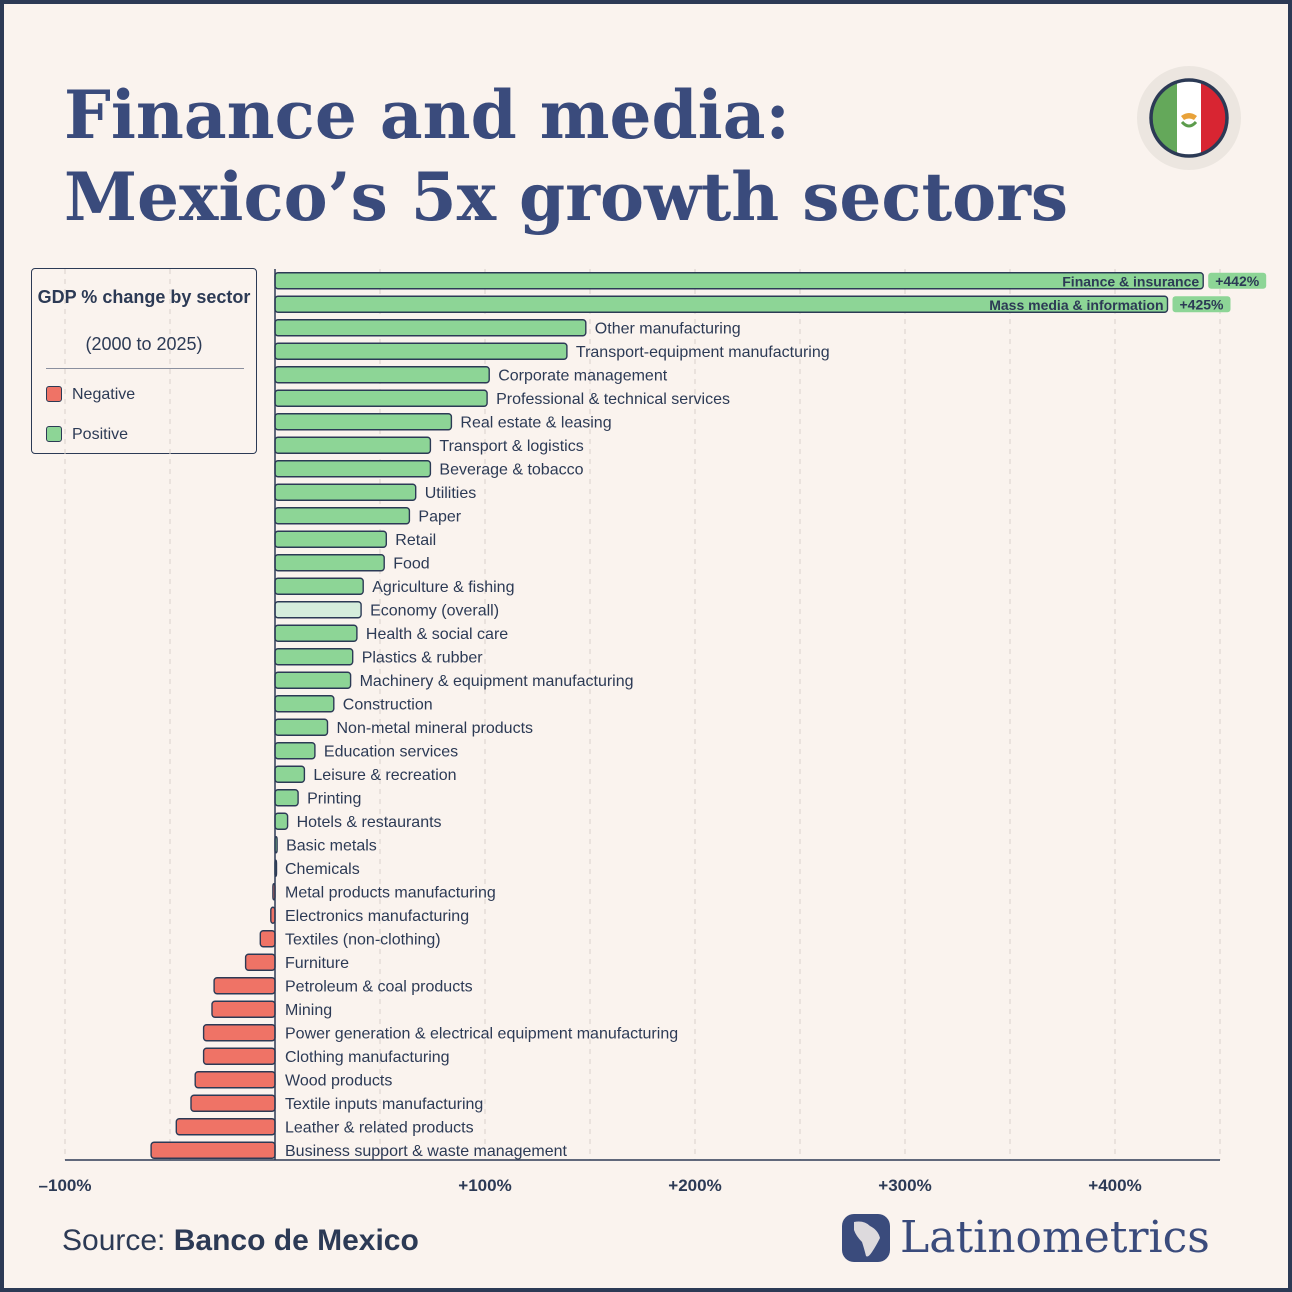 Image resolution: width=1292 pixels, height=1292 pixels. I want to click on category-label: Paper, so click(439, 516).